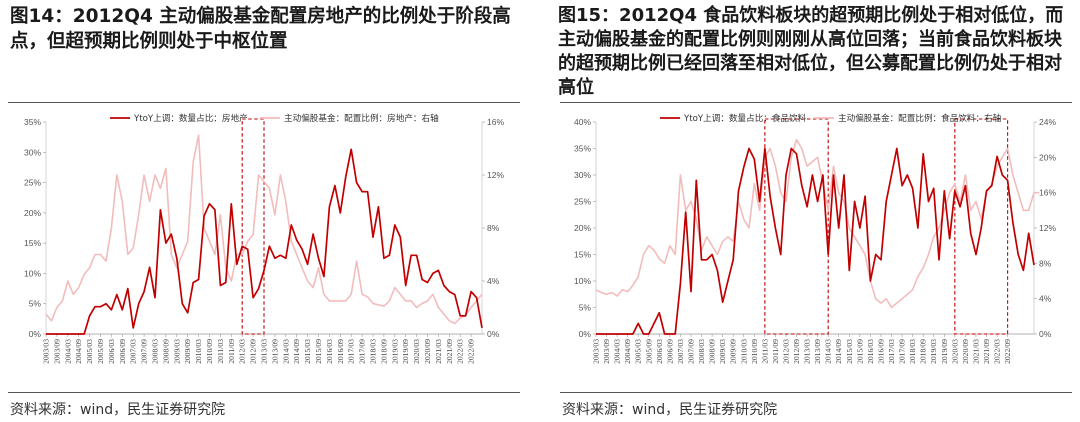 This screenshot has width=1080, height=422. What do you see at coordinates (1047, 157) in the screenshot?
I see `right-tick-label: 20%` at bounding box center [1047, 157].